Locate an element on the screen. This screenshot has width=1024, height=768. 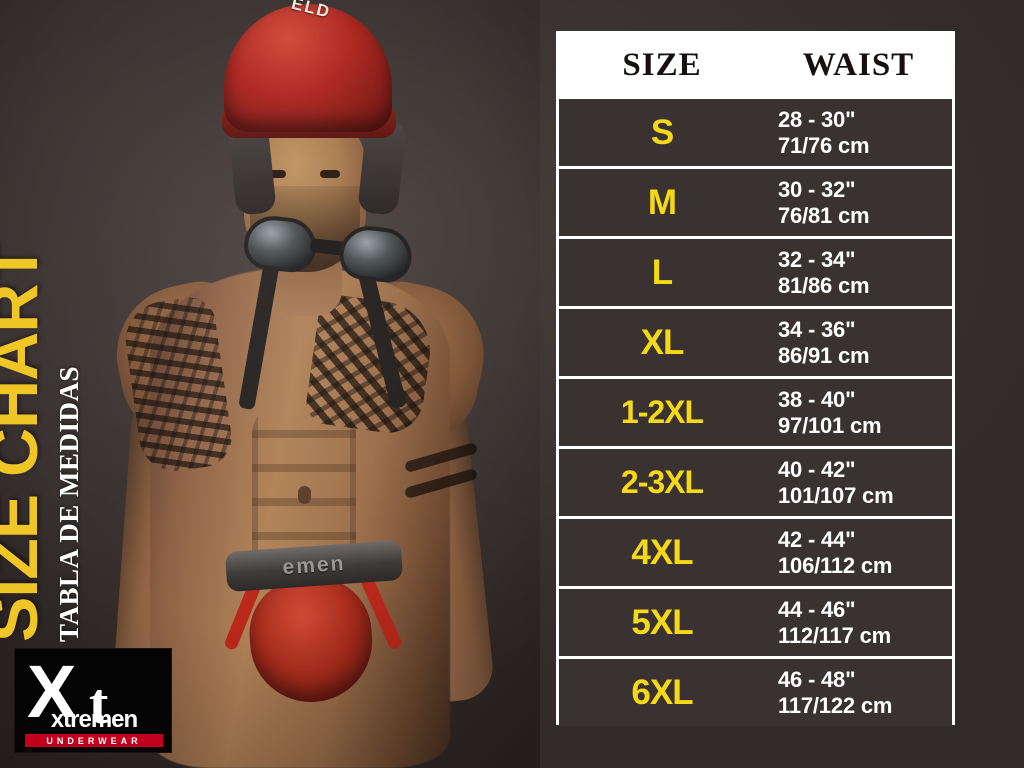
cell-waist: 40 - 42" 101/107 cm is located at coordinates (858, 482).